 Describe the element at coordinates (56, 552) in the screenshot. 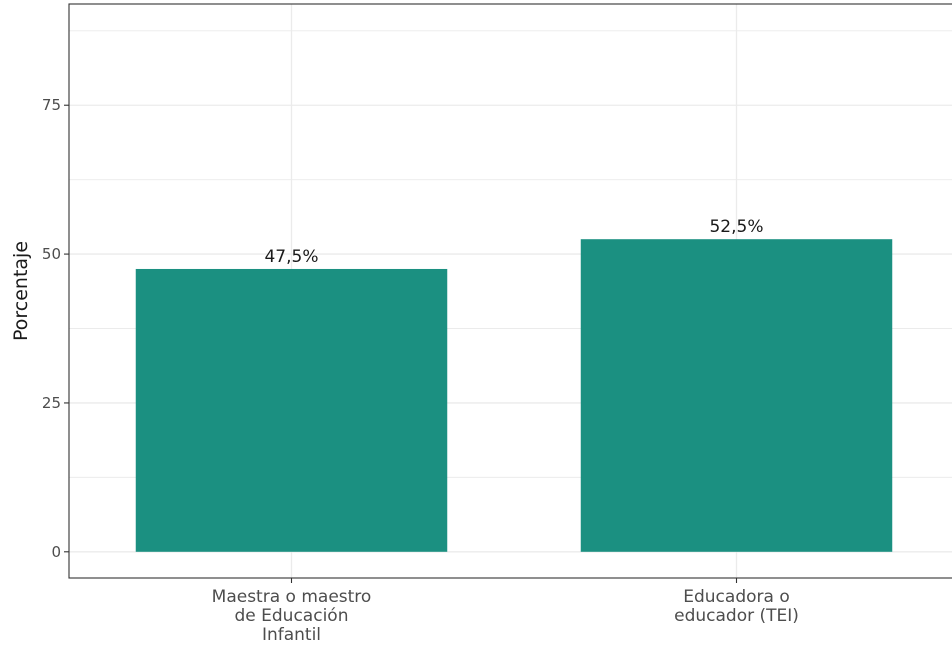

I see `y-tick-label: 0` at that location.